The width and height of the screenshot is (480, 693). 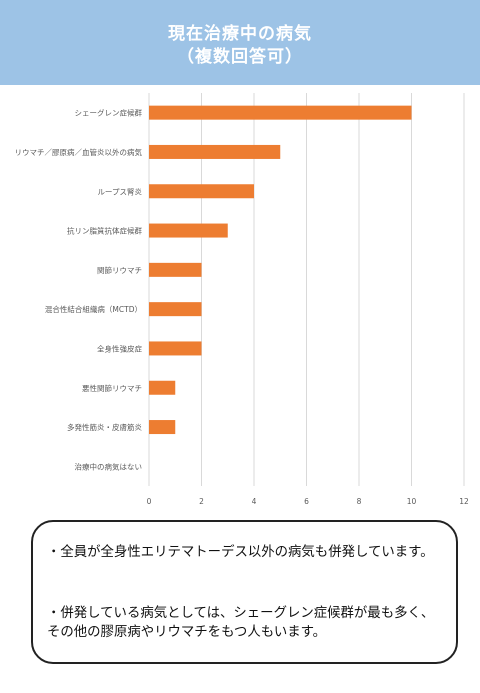 I want to click on category-label-5: 混合性結合組織病（MCTD）, so click(x=93, y=309).